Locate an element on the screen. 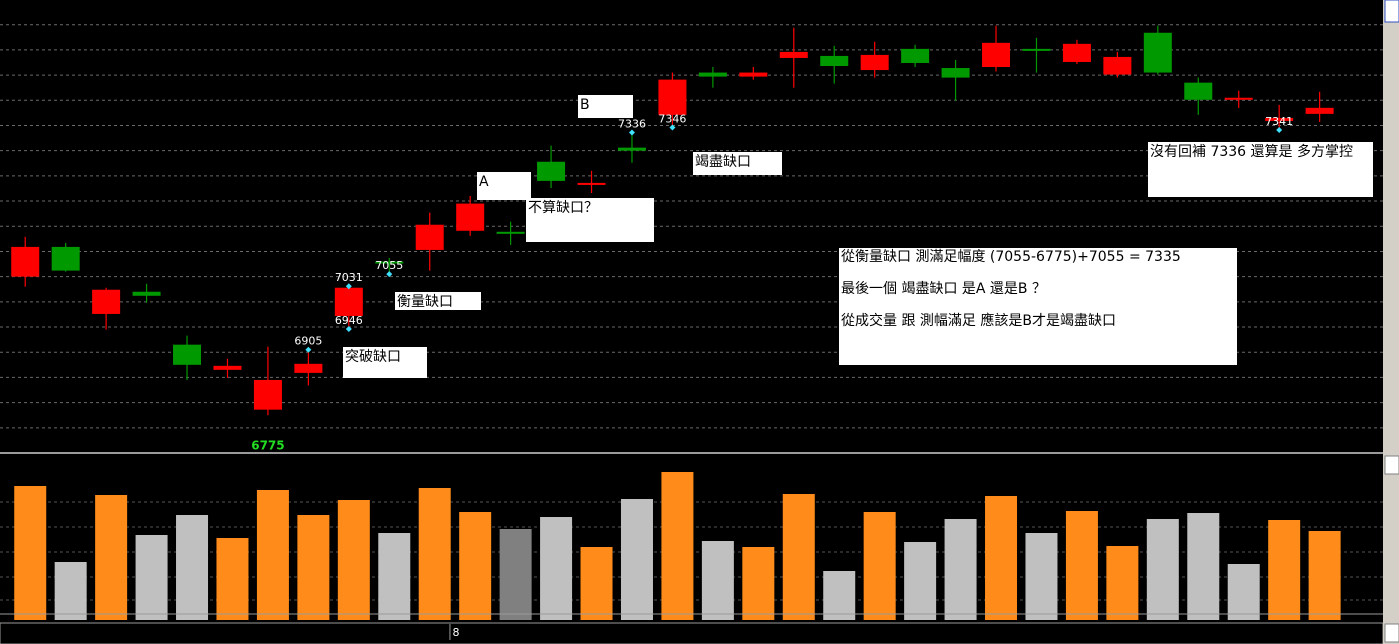 The image size is (1399, 644). annotation-text: 竭盡缺口 is located at coordinates (723, 162).